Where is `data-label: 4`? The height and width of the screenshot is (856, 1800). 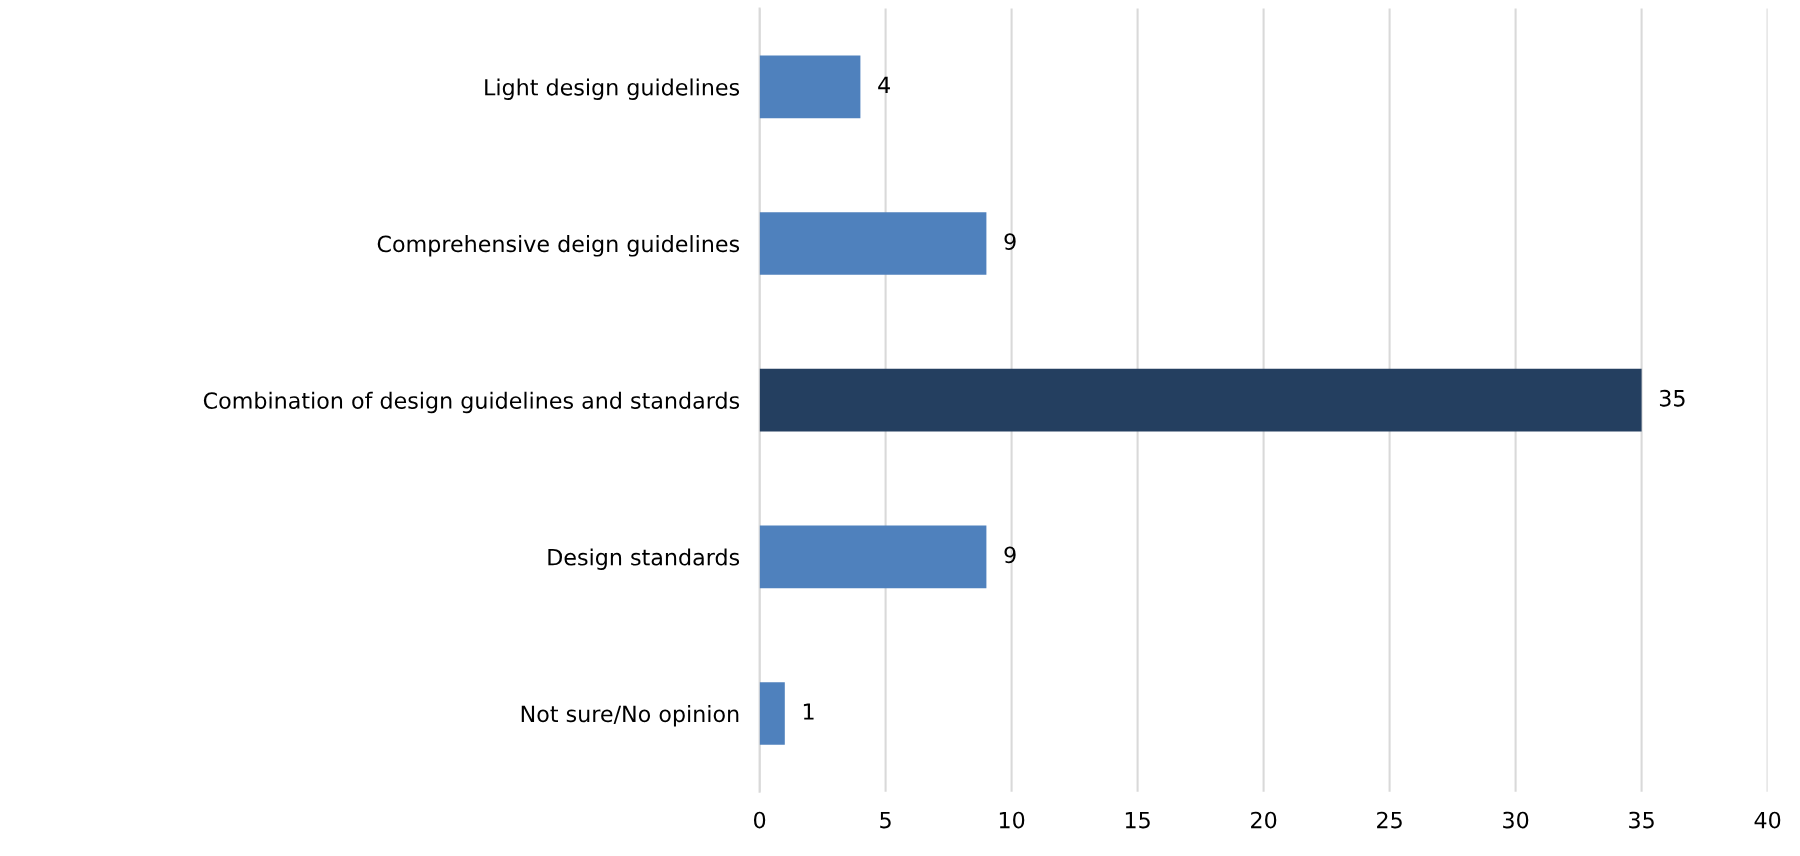 data-label: 4 is located at coordinates (884, 85).